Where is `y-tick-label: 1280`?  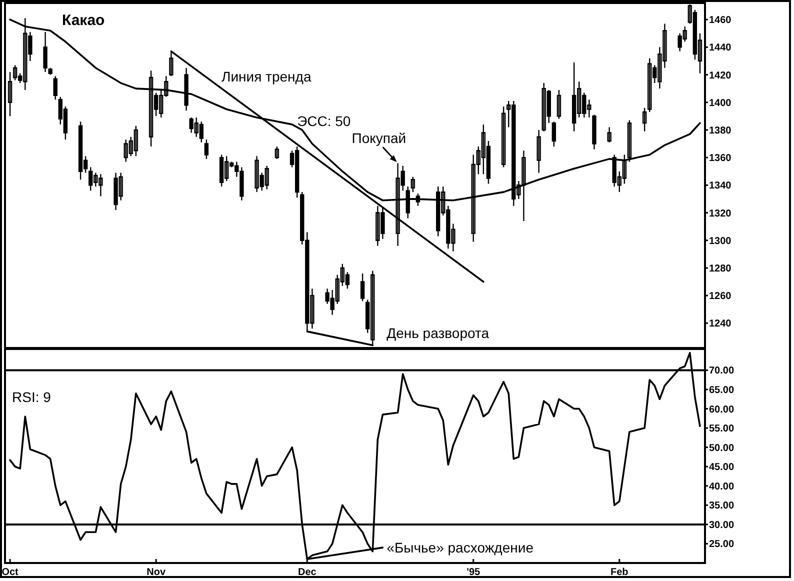 y-tick-label: 1280 is located at coordinates (720, 268).